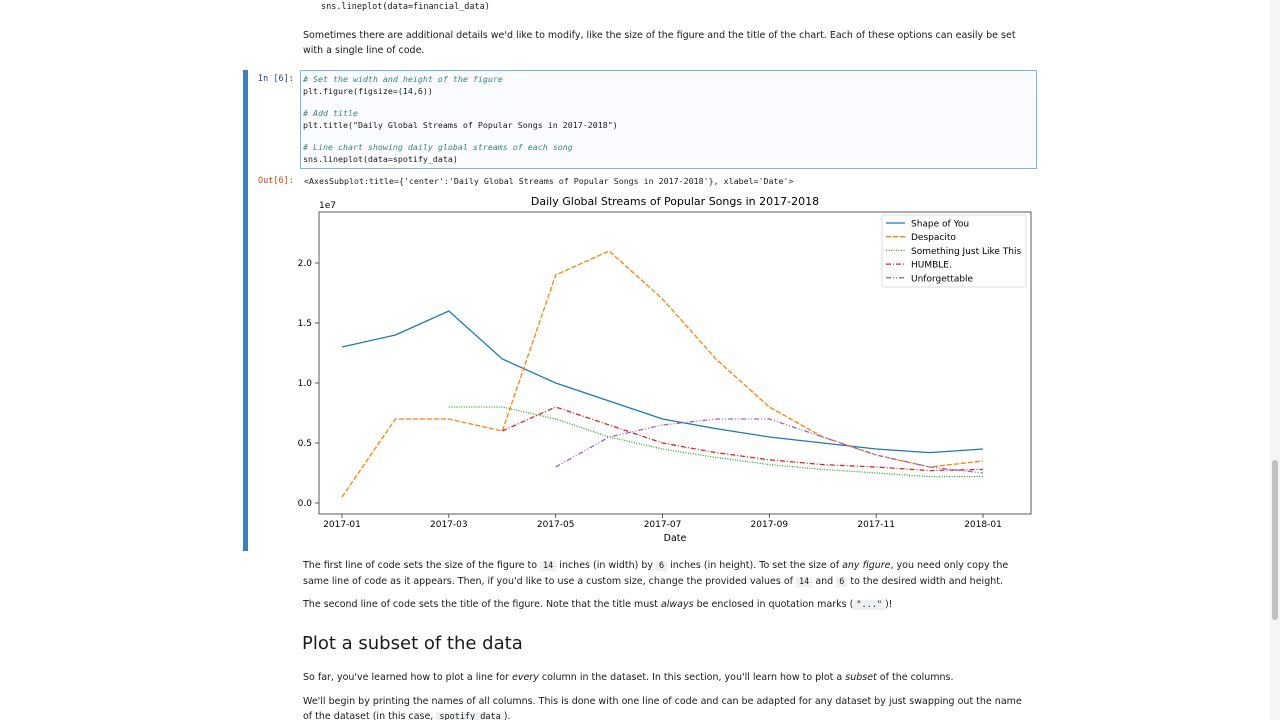 This screenshot has height=720, width=1280. Describe the element at coordinates (668, 119) in the screenshot. I see `code-cell` at that location.